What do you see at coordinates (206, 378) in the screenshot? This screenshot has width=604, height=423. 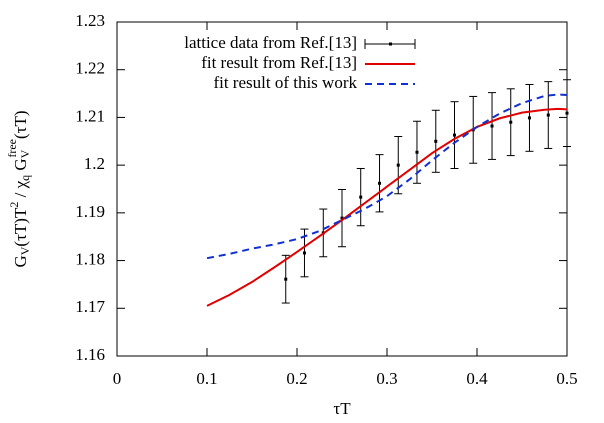 I see `x-tick-label: 0.1` at bounding box center [206, 378].